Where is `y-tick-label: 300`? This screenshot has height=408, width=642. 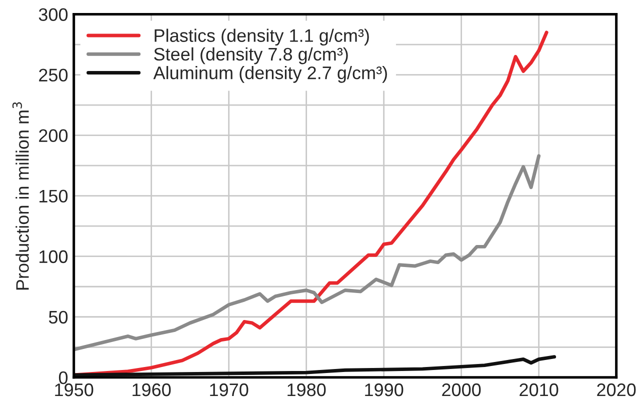 y-tick-label: 300 is located at coordinates (53, 14).